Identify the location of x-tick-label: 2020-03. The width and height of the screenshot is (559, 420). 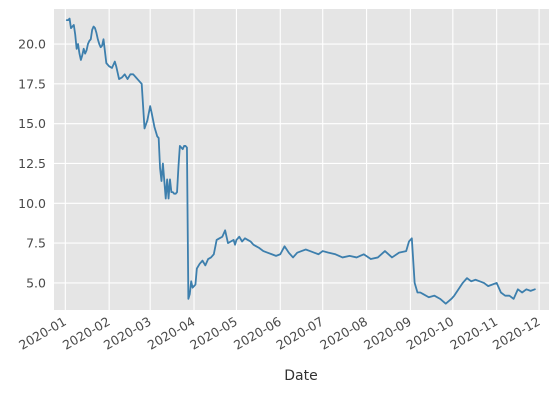
(127, 333).